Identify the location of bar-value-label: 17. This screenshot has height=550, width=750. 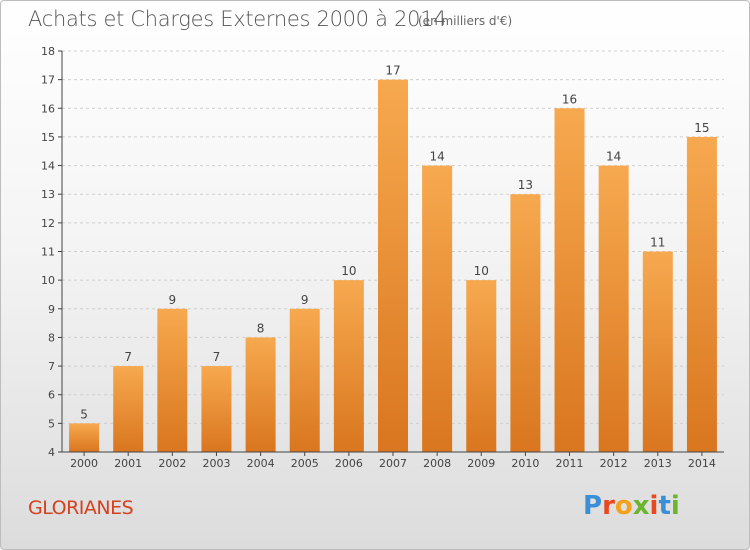
(392, 71).